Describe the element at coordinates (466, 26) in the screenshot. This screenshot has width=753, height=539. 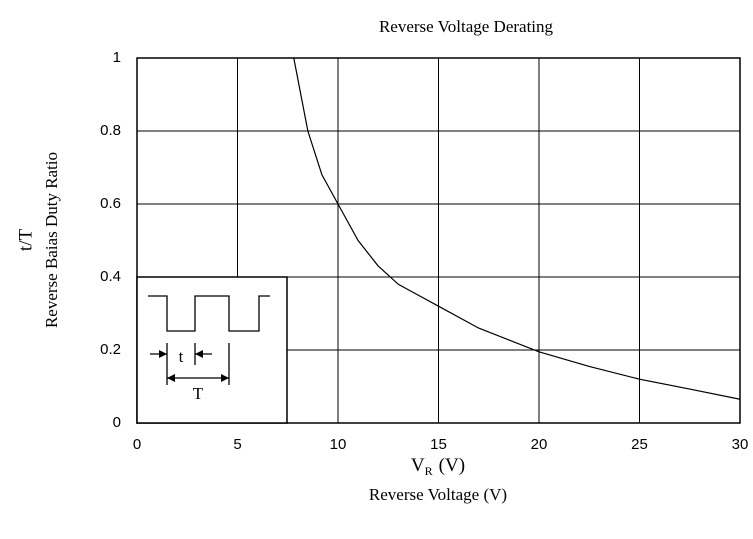
I see `chart-title: Reverse Voltage Derating` at that location.